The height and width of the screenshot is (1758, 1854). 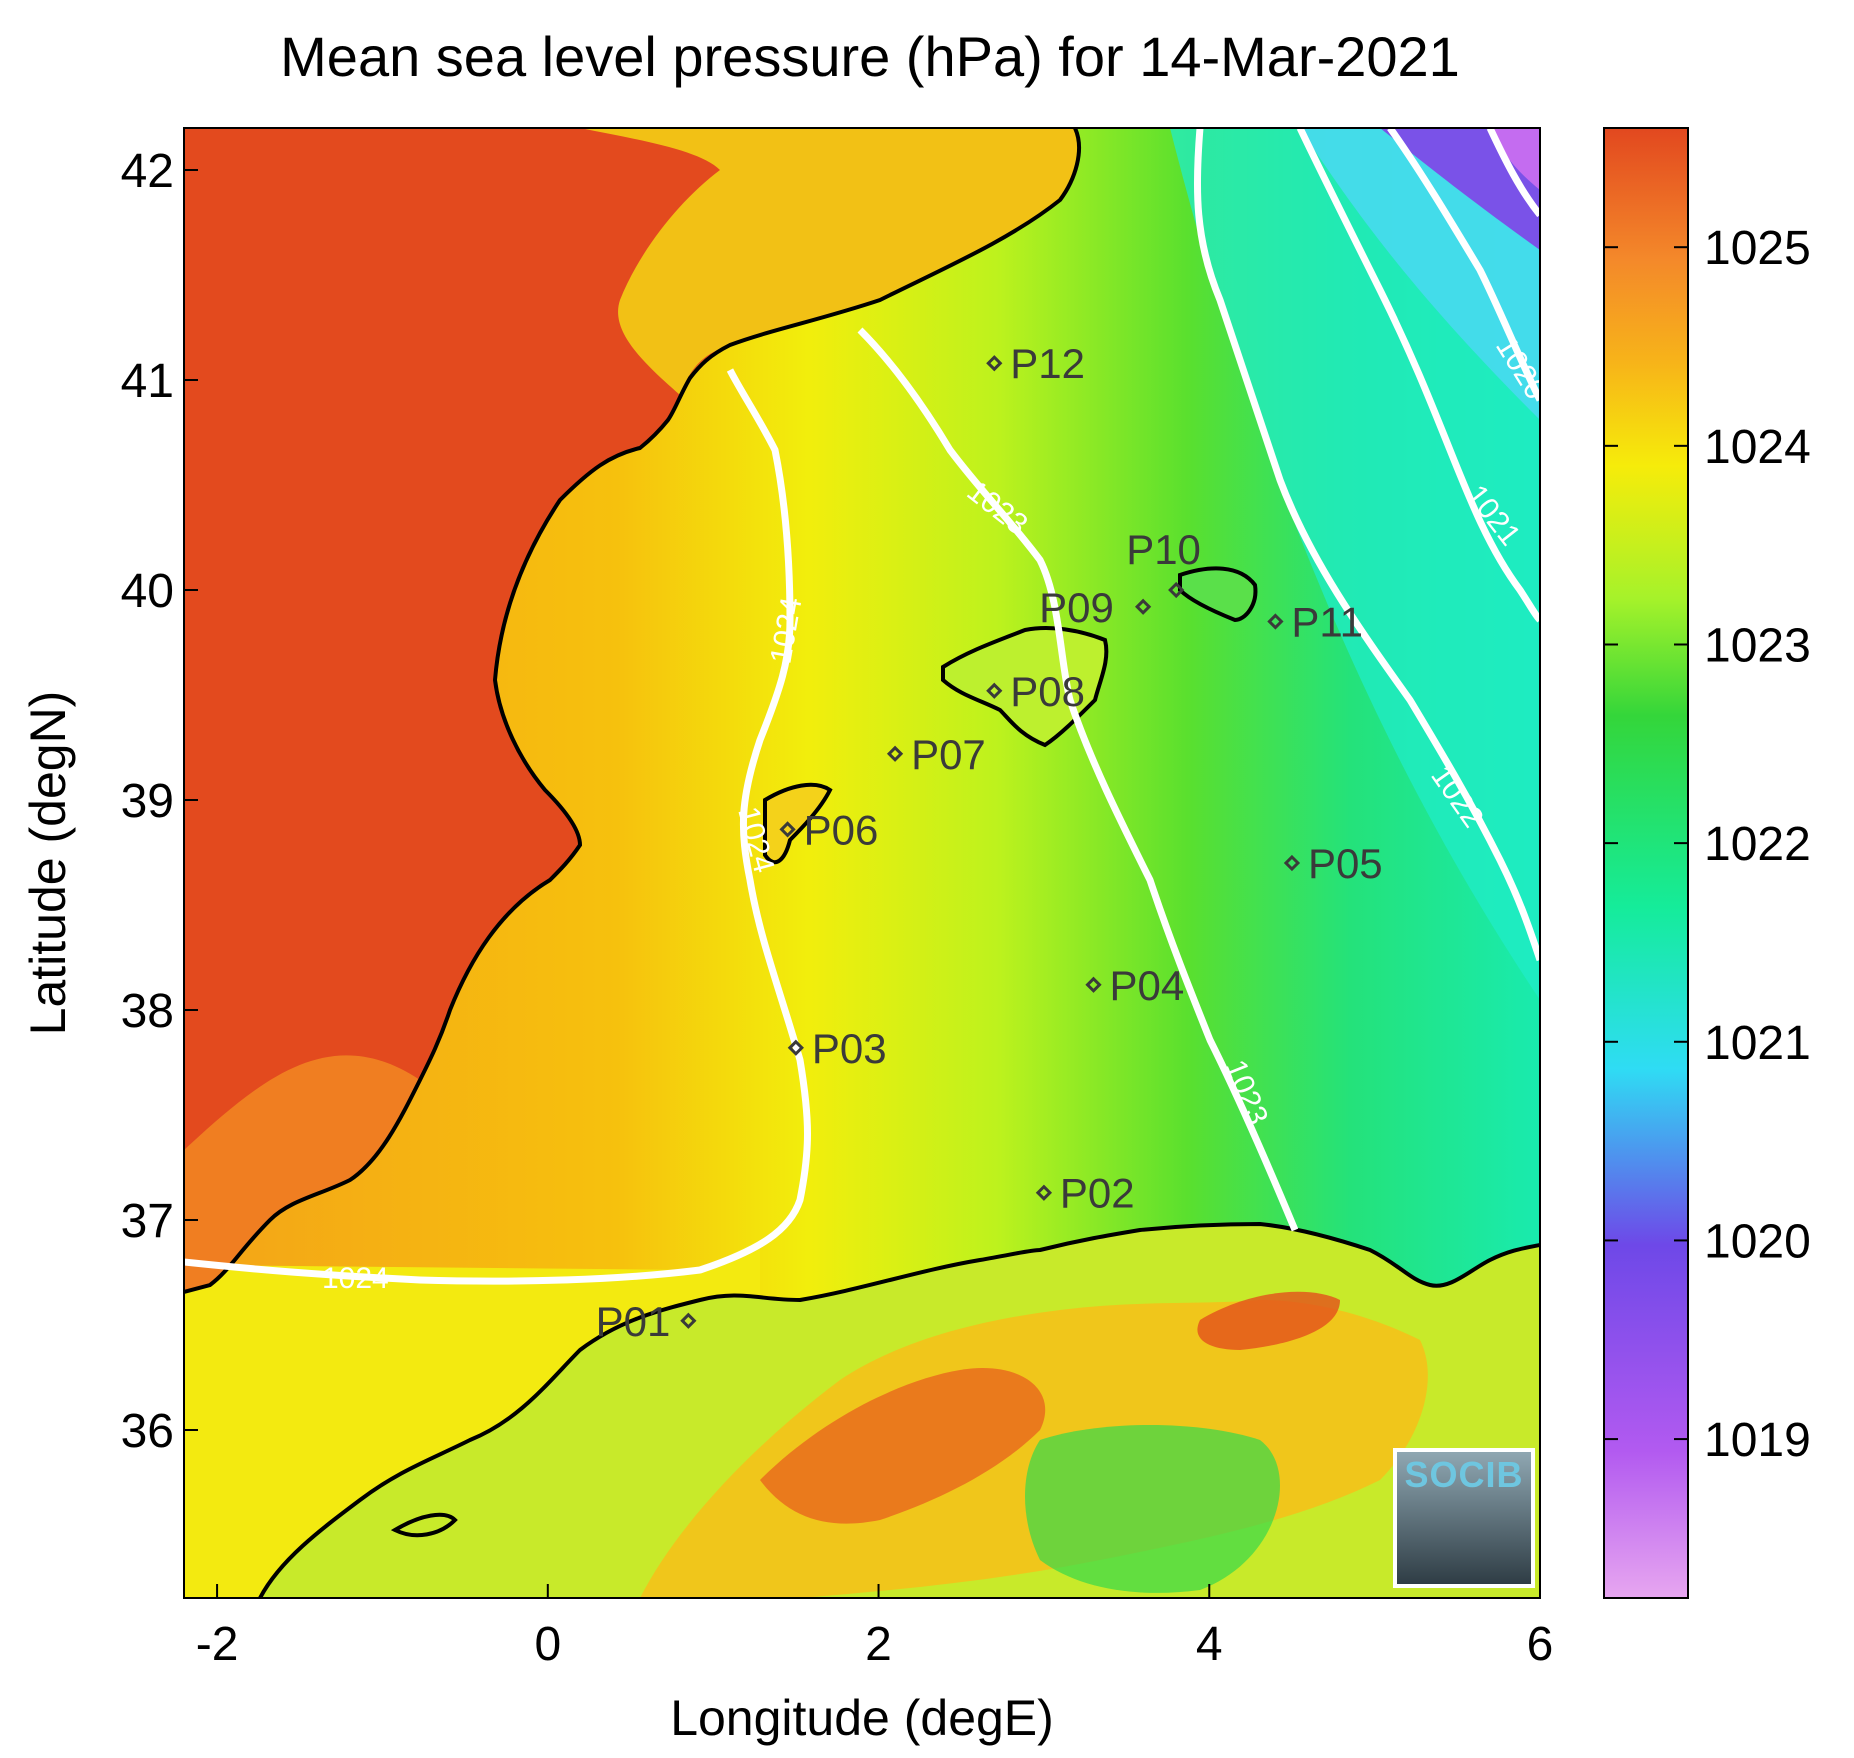 What do you see at coordinates (1757, 645) in the screenshot?
I see `colorbar-tick-label: 1023` at bounding box center [1757, 645].